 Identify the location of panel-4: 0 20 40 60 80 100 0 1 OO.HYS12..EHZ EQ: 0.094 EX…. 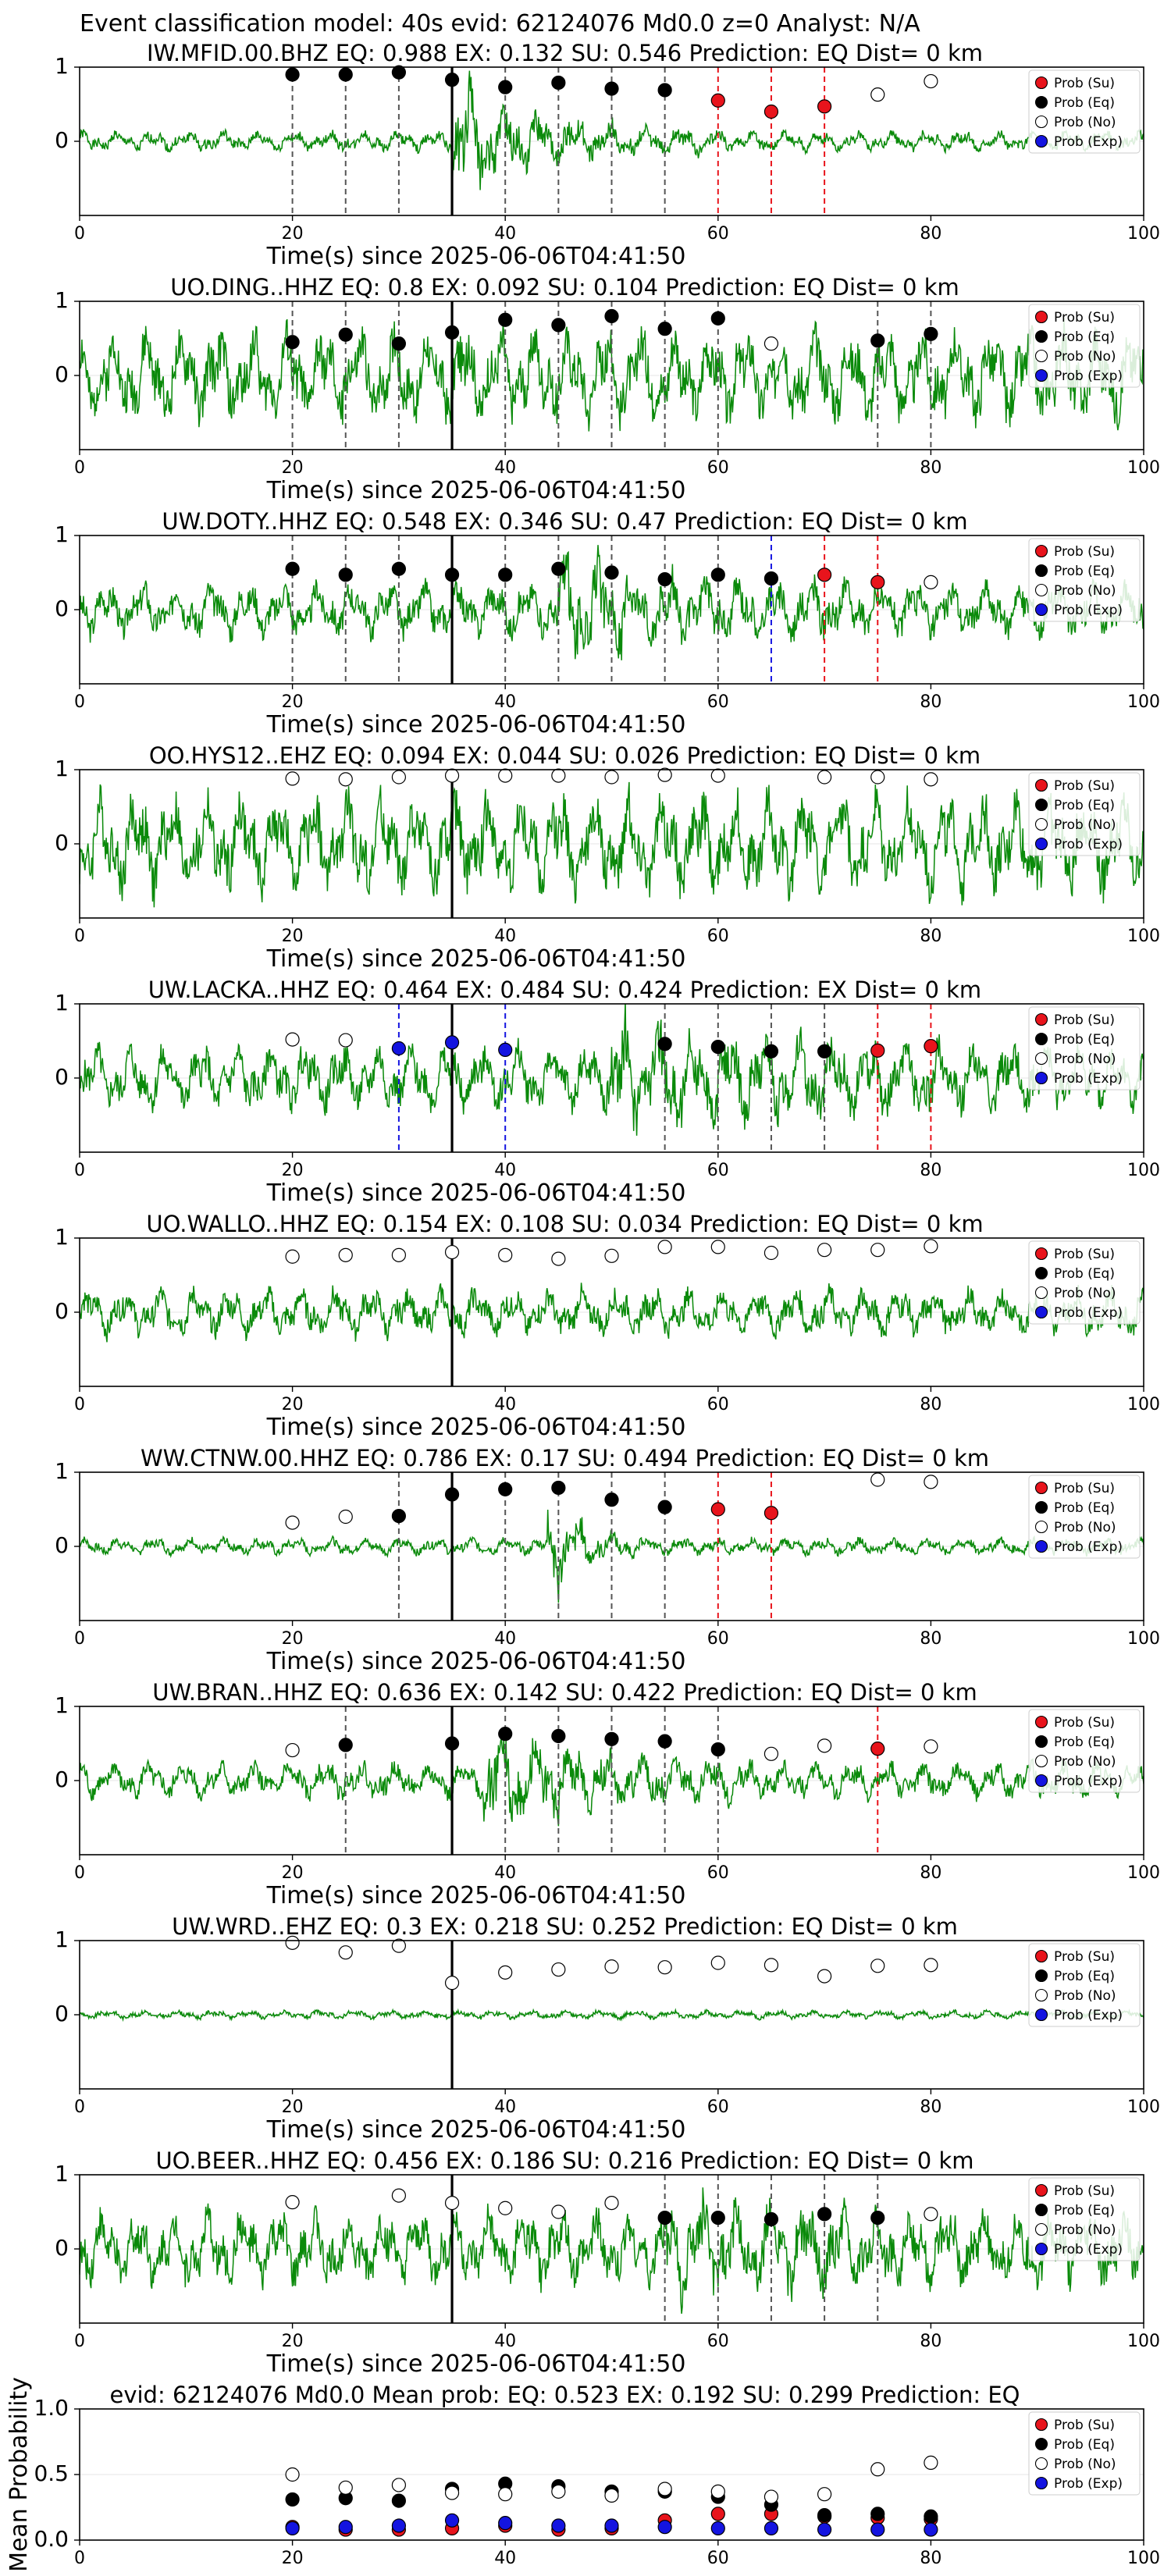
(607, 858).